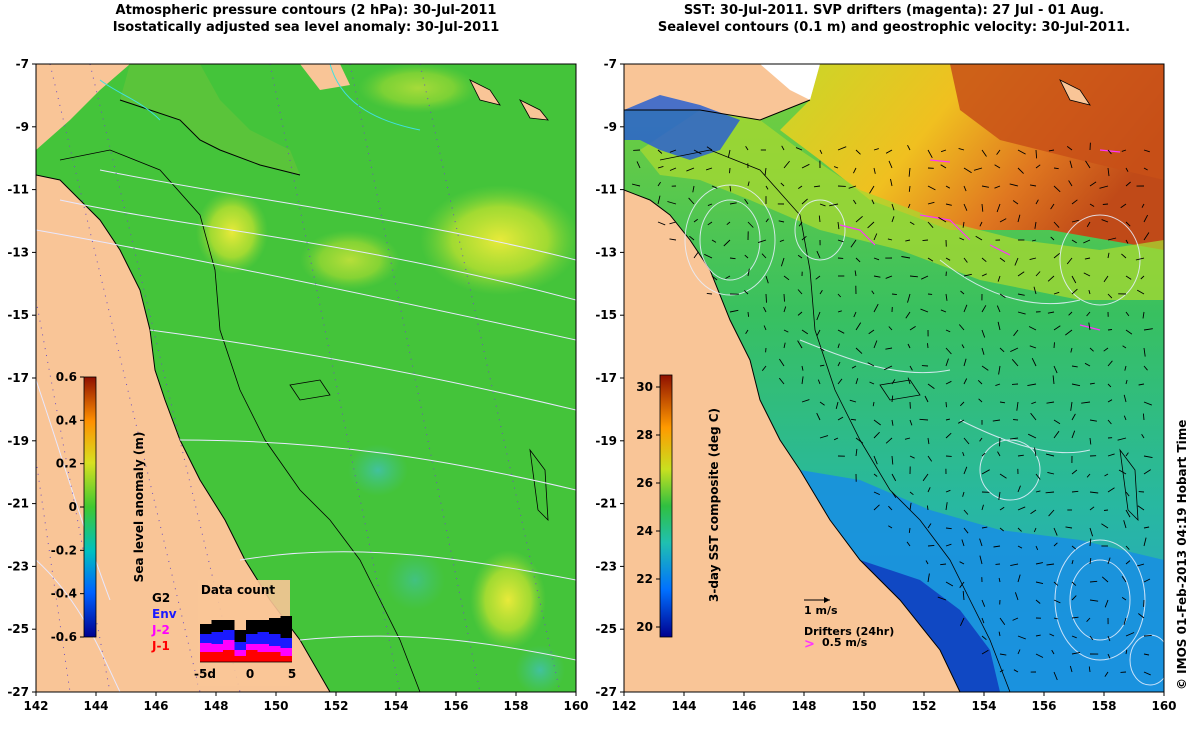 Image resolution: width=1200 pixels, height=750 pixels. Describe the element at coordinates (139, 507) in the screenshot. I see `sla-colorbar-label: Sea level anomaly (m)` at that location.